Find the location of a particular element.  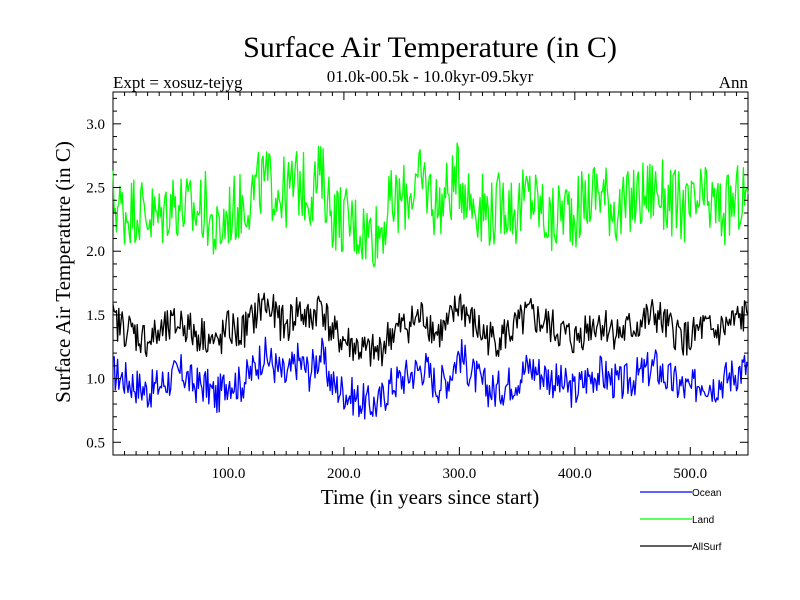

x-tick-label: 300.0 is located at coordinates (459, 474).